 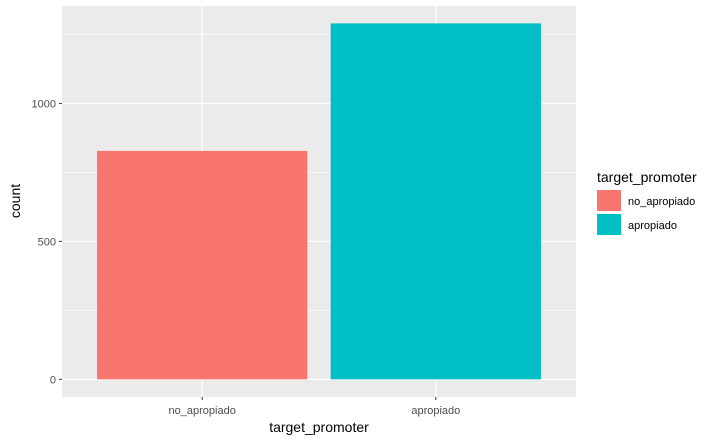 I want to click on y-tick-label: 1000, so click(x=44, y=104).